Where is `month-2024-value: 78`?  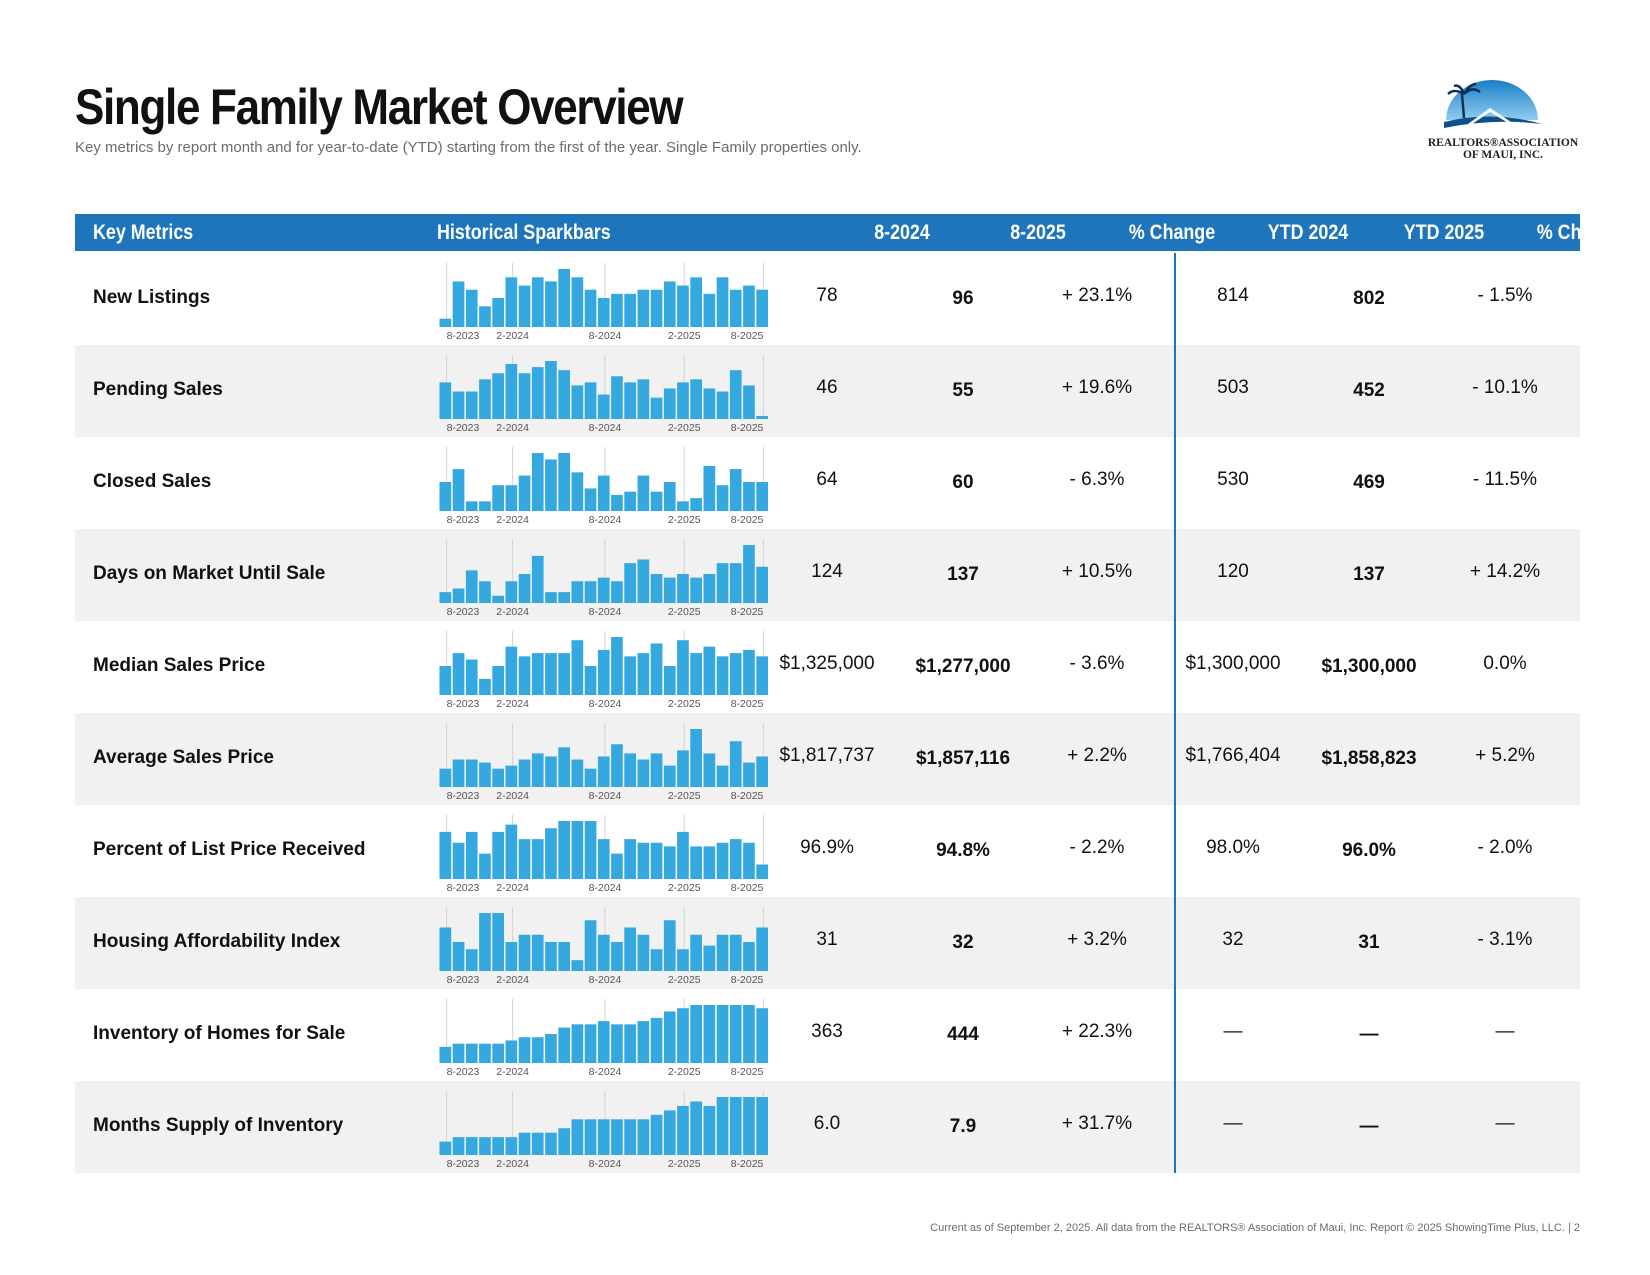 month-2024-value: 78 is located at coordinates (827, 295).